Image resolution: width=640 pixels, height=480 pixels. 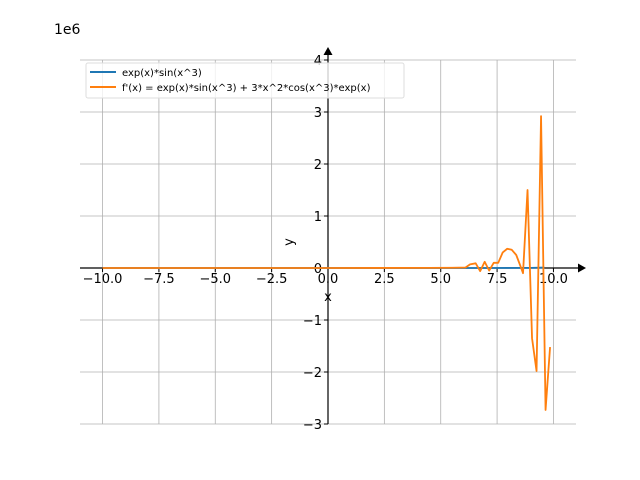 What do you see at coordinates (67, 30) in the screenshot?
I see `scale-label: 1e6` at bounding box center [67, 30].